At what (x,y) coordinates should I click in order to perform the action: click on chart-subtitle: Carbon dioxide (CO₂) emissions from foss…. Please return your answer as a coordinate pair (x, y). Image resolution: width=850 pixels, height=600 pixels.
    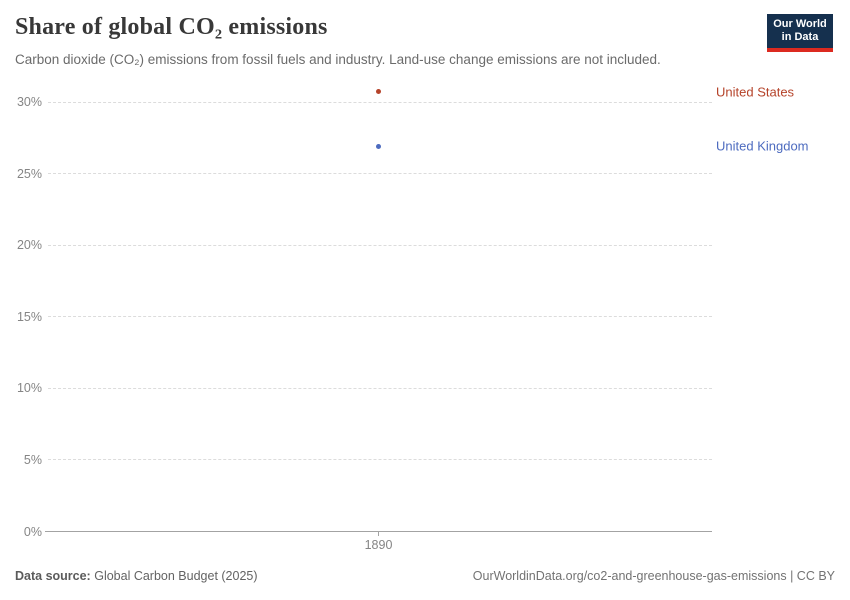
    Looking at the image, I should click on (338, 59).